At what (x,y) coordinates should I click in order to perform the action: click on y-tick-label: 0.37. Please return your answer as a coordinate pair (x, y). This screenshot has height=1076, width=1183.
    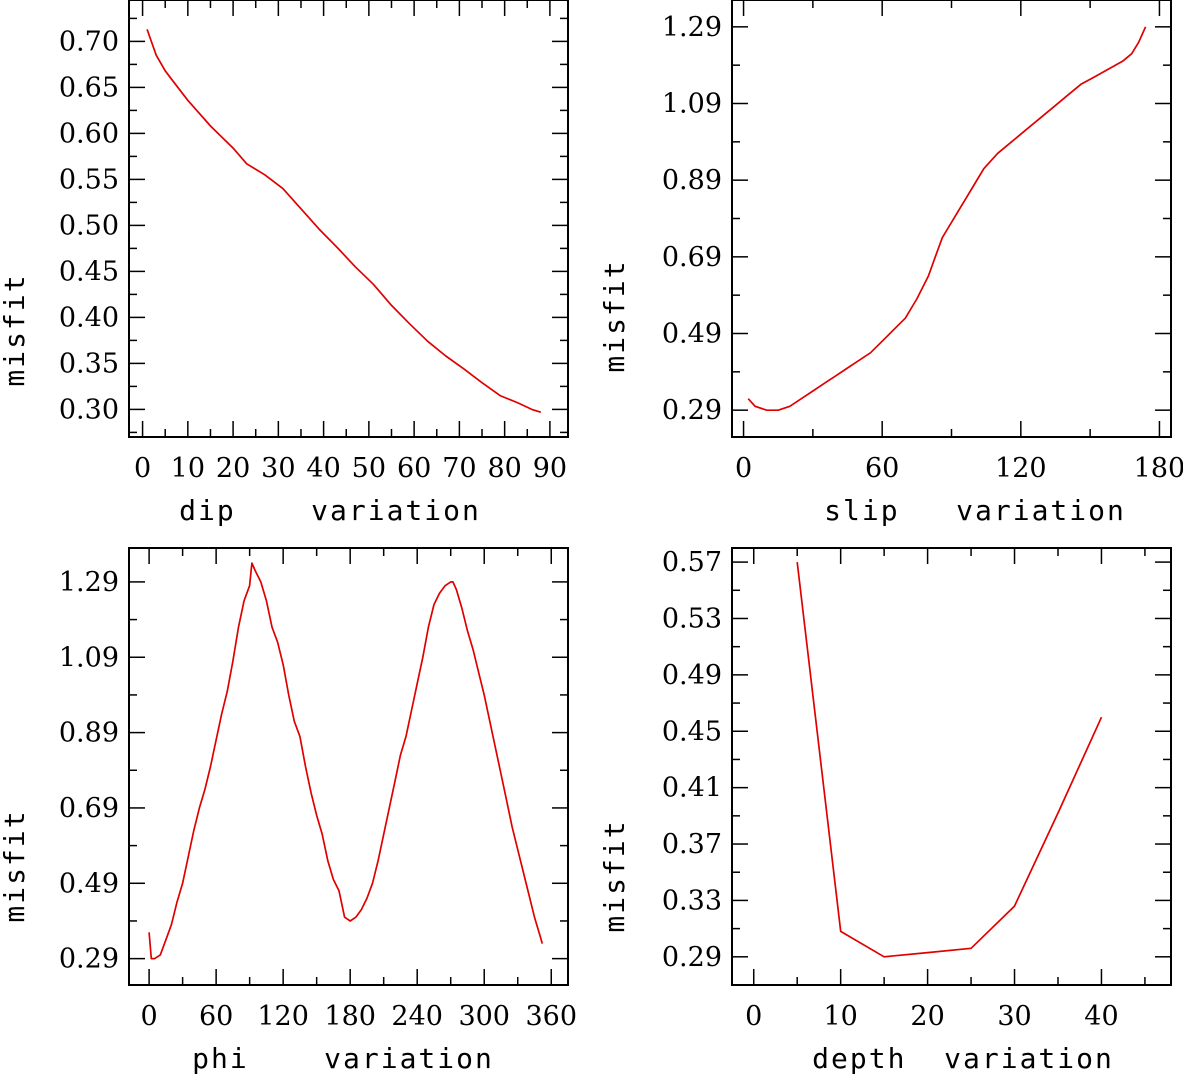
    Looking at the image, I should click on (692, 844).